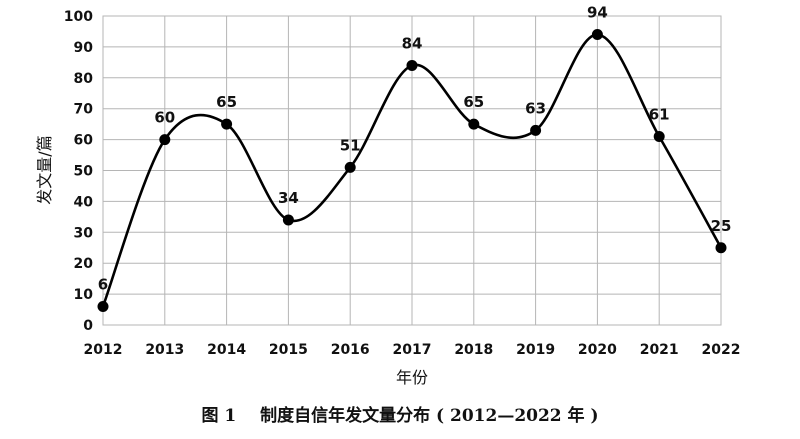 Image resolution: width=800 pixels, height=439 pixels. Describe the element at coordinates (84, 79) in the screenshot. I see `y-tick-label: 80` at that location.